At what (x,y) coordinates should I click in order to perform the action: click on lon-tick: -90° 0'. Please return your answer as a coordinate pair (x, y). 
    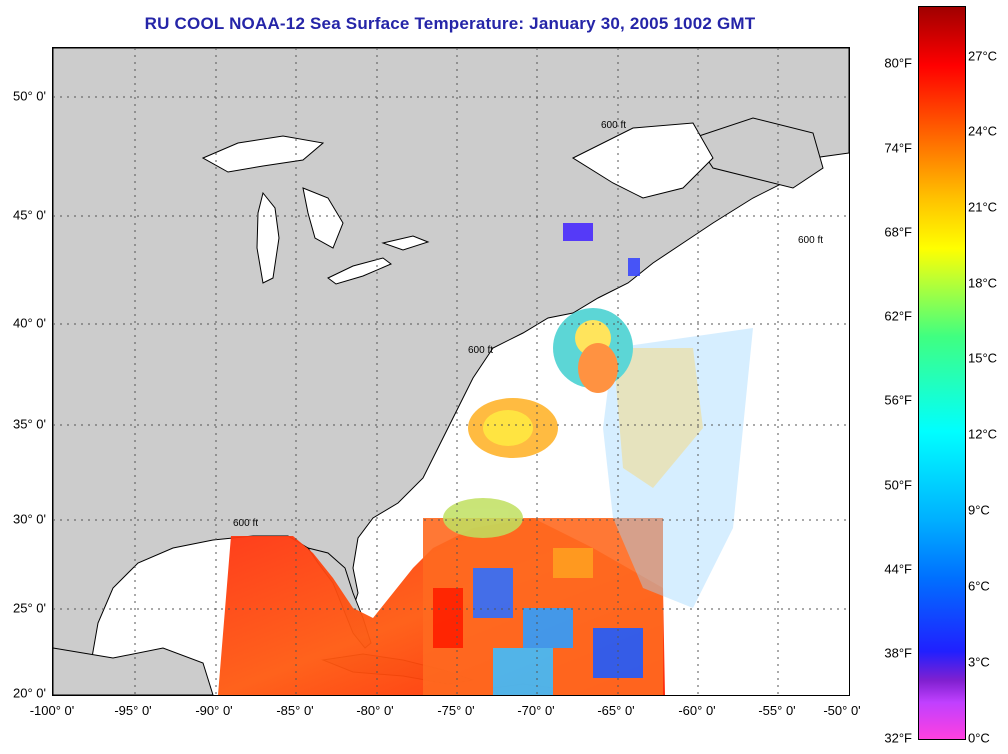
    Looking at the image, I should click on (214, 710).